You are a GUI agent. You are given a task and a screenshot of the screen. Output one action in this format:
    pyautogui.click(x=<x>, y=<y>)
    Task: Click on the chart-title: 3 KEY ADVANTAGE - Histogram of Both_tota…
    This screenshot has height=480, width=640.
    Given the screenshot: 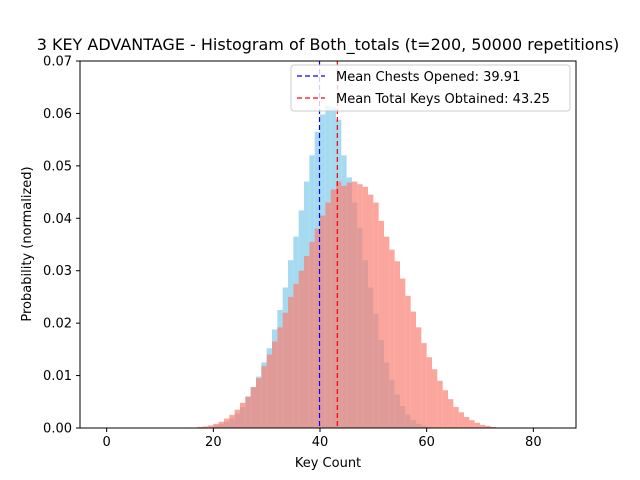 What is the action you would take?
    pyautogui.click(x=328, y=45)
    